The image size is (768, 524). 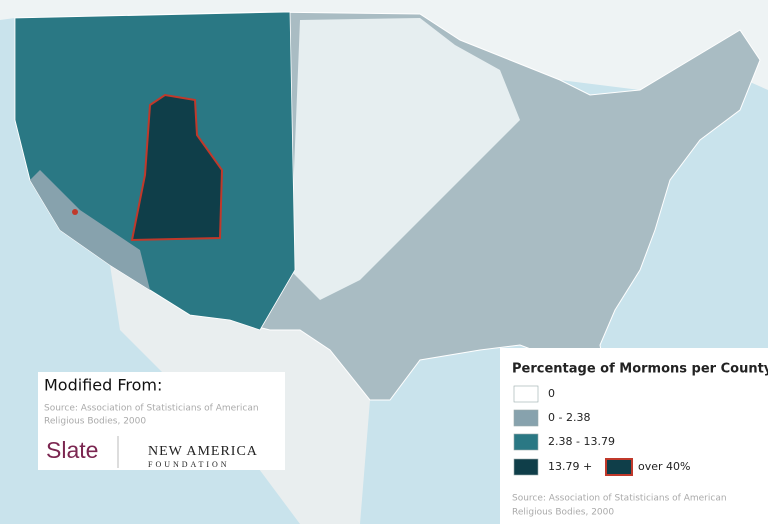 What do you see at coordinates (581, 441) in the screenshot?
I see `legend-label: 2.38 - 13.79` at bounding box center [581, 441].